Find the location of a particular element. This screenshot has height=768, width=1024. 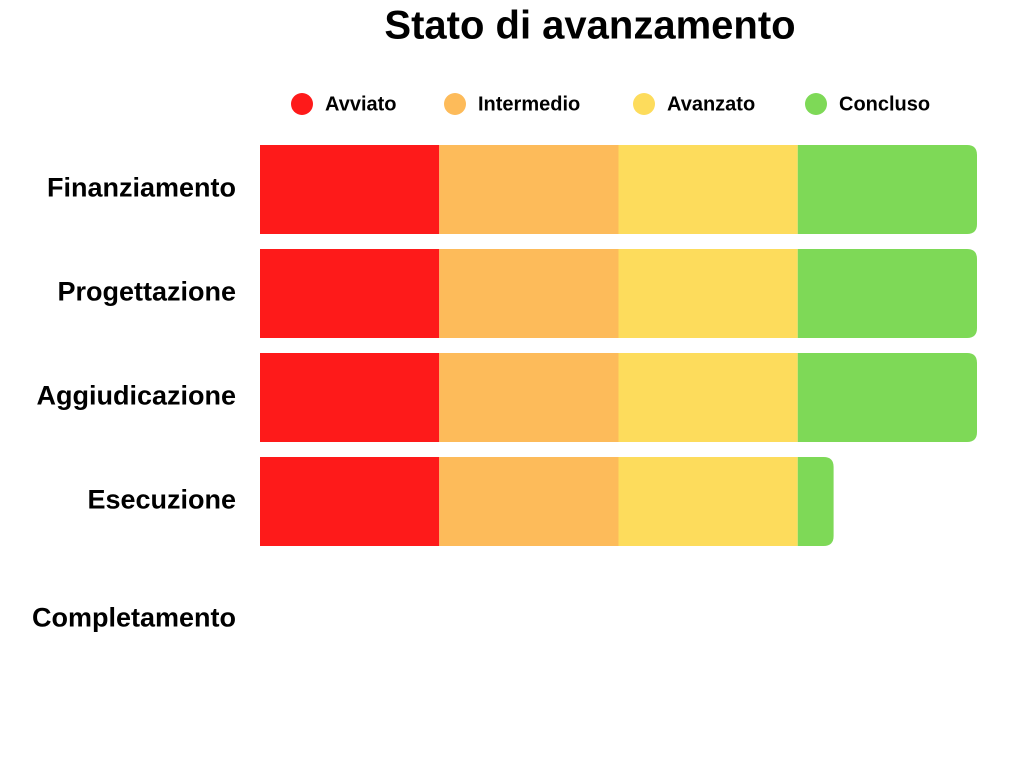

category-label: Finanziamento is located at coordinates (141, 188).